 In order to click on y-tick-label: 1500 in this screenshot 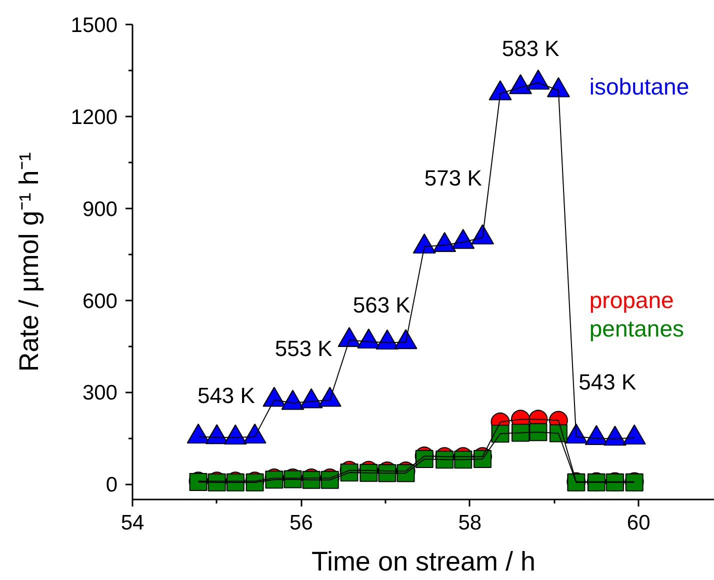, I will do `click(94, 25)`.